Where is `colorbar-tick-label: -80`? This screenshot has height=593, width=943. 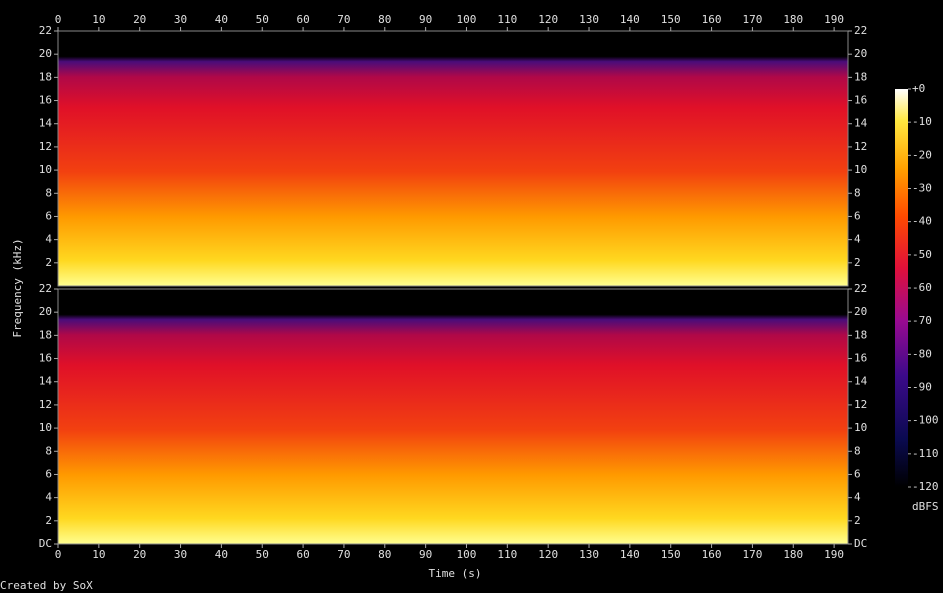 colorbar-tick-label: -80 is located at coordinates (922, 353).